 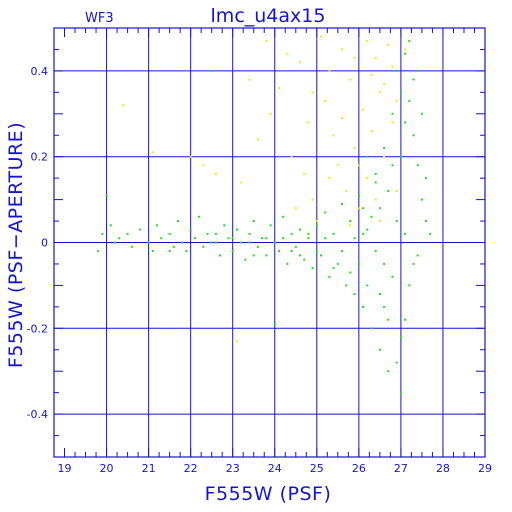 What do you see at coordinates (401, 468) in the screenshot?
I see `x-tick-label: 27` at bounding box center [401, 468].